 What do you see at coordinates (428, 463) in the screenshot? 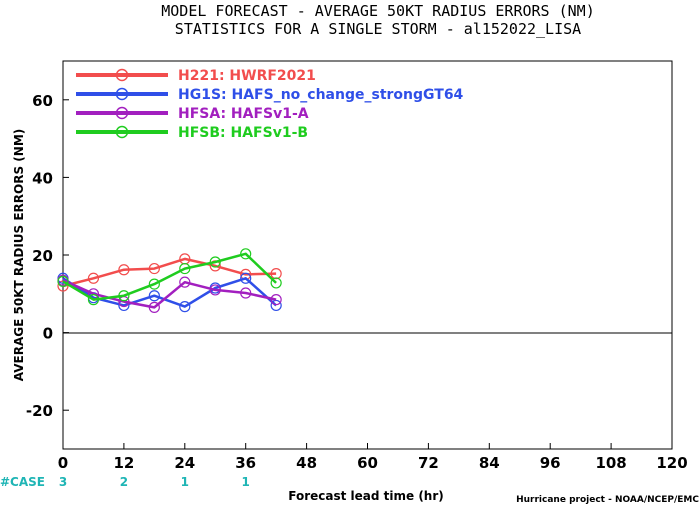
I see `x-tick-label: 72` at bounding box center [428, 463].